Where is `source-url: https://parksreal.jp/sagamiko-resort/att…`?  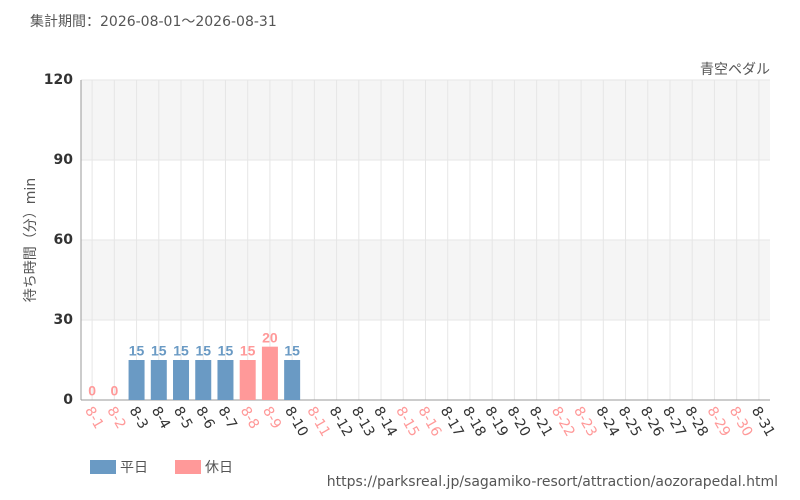
source-url: https://parksreal.jp/sagamiko-resort/att… is located at coordinates (552, 482).